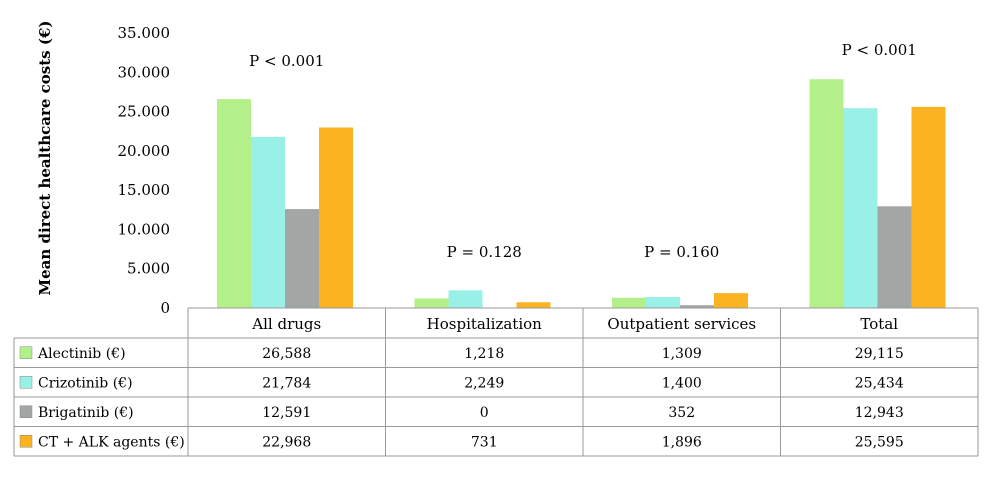 This screenshot has height=477, width=1000. What do you see at coordinates (681, 413) in the screenshot?
I see `table-cell: 352` at bounding box center [681, 413].